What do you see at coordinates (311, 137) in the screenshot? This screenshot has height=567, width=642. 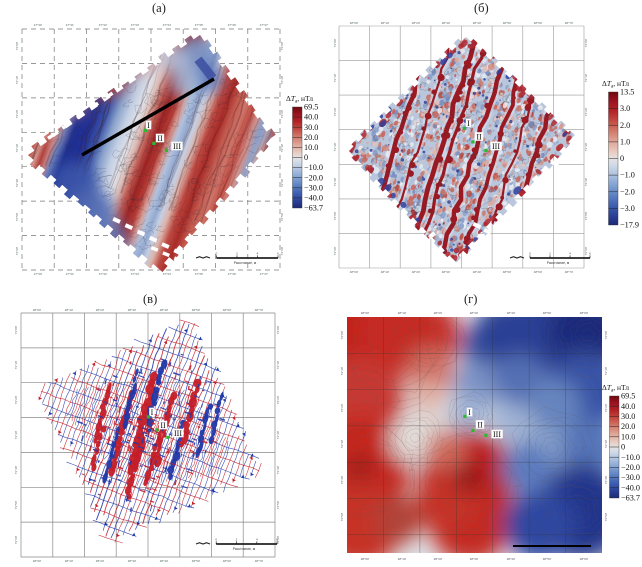 I see `svg-text: 20.0` at bounding box center [311, 137].